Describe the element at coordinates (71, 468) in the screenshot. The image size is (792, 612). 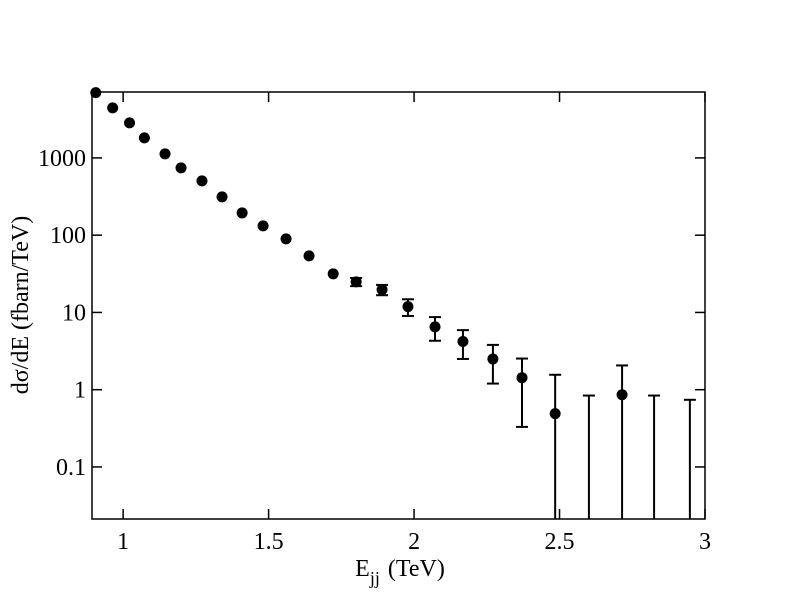
I see `y-tick-label: 0.1` at that location.